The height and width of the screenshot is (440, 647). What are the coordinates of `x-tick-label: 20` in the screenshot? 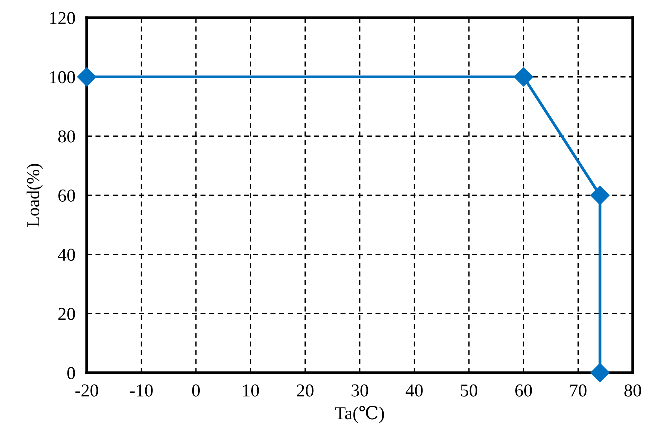 It's located at (305, 390).